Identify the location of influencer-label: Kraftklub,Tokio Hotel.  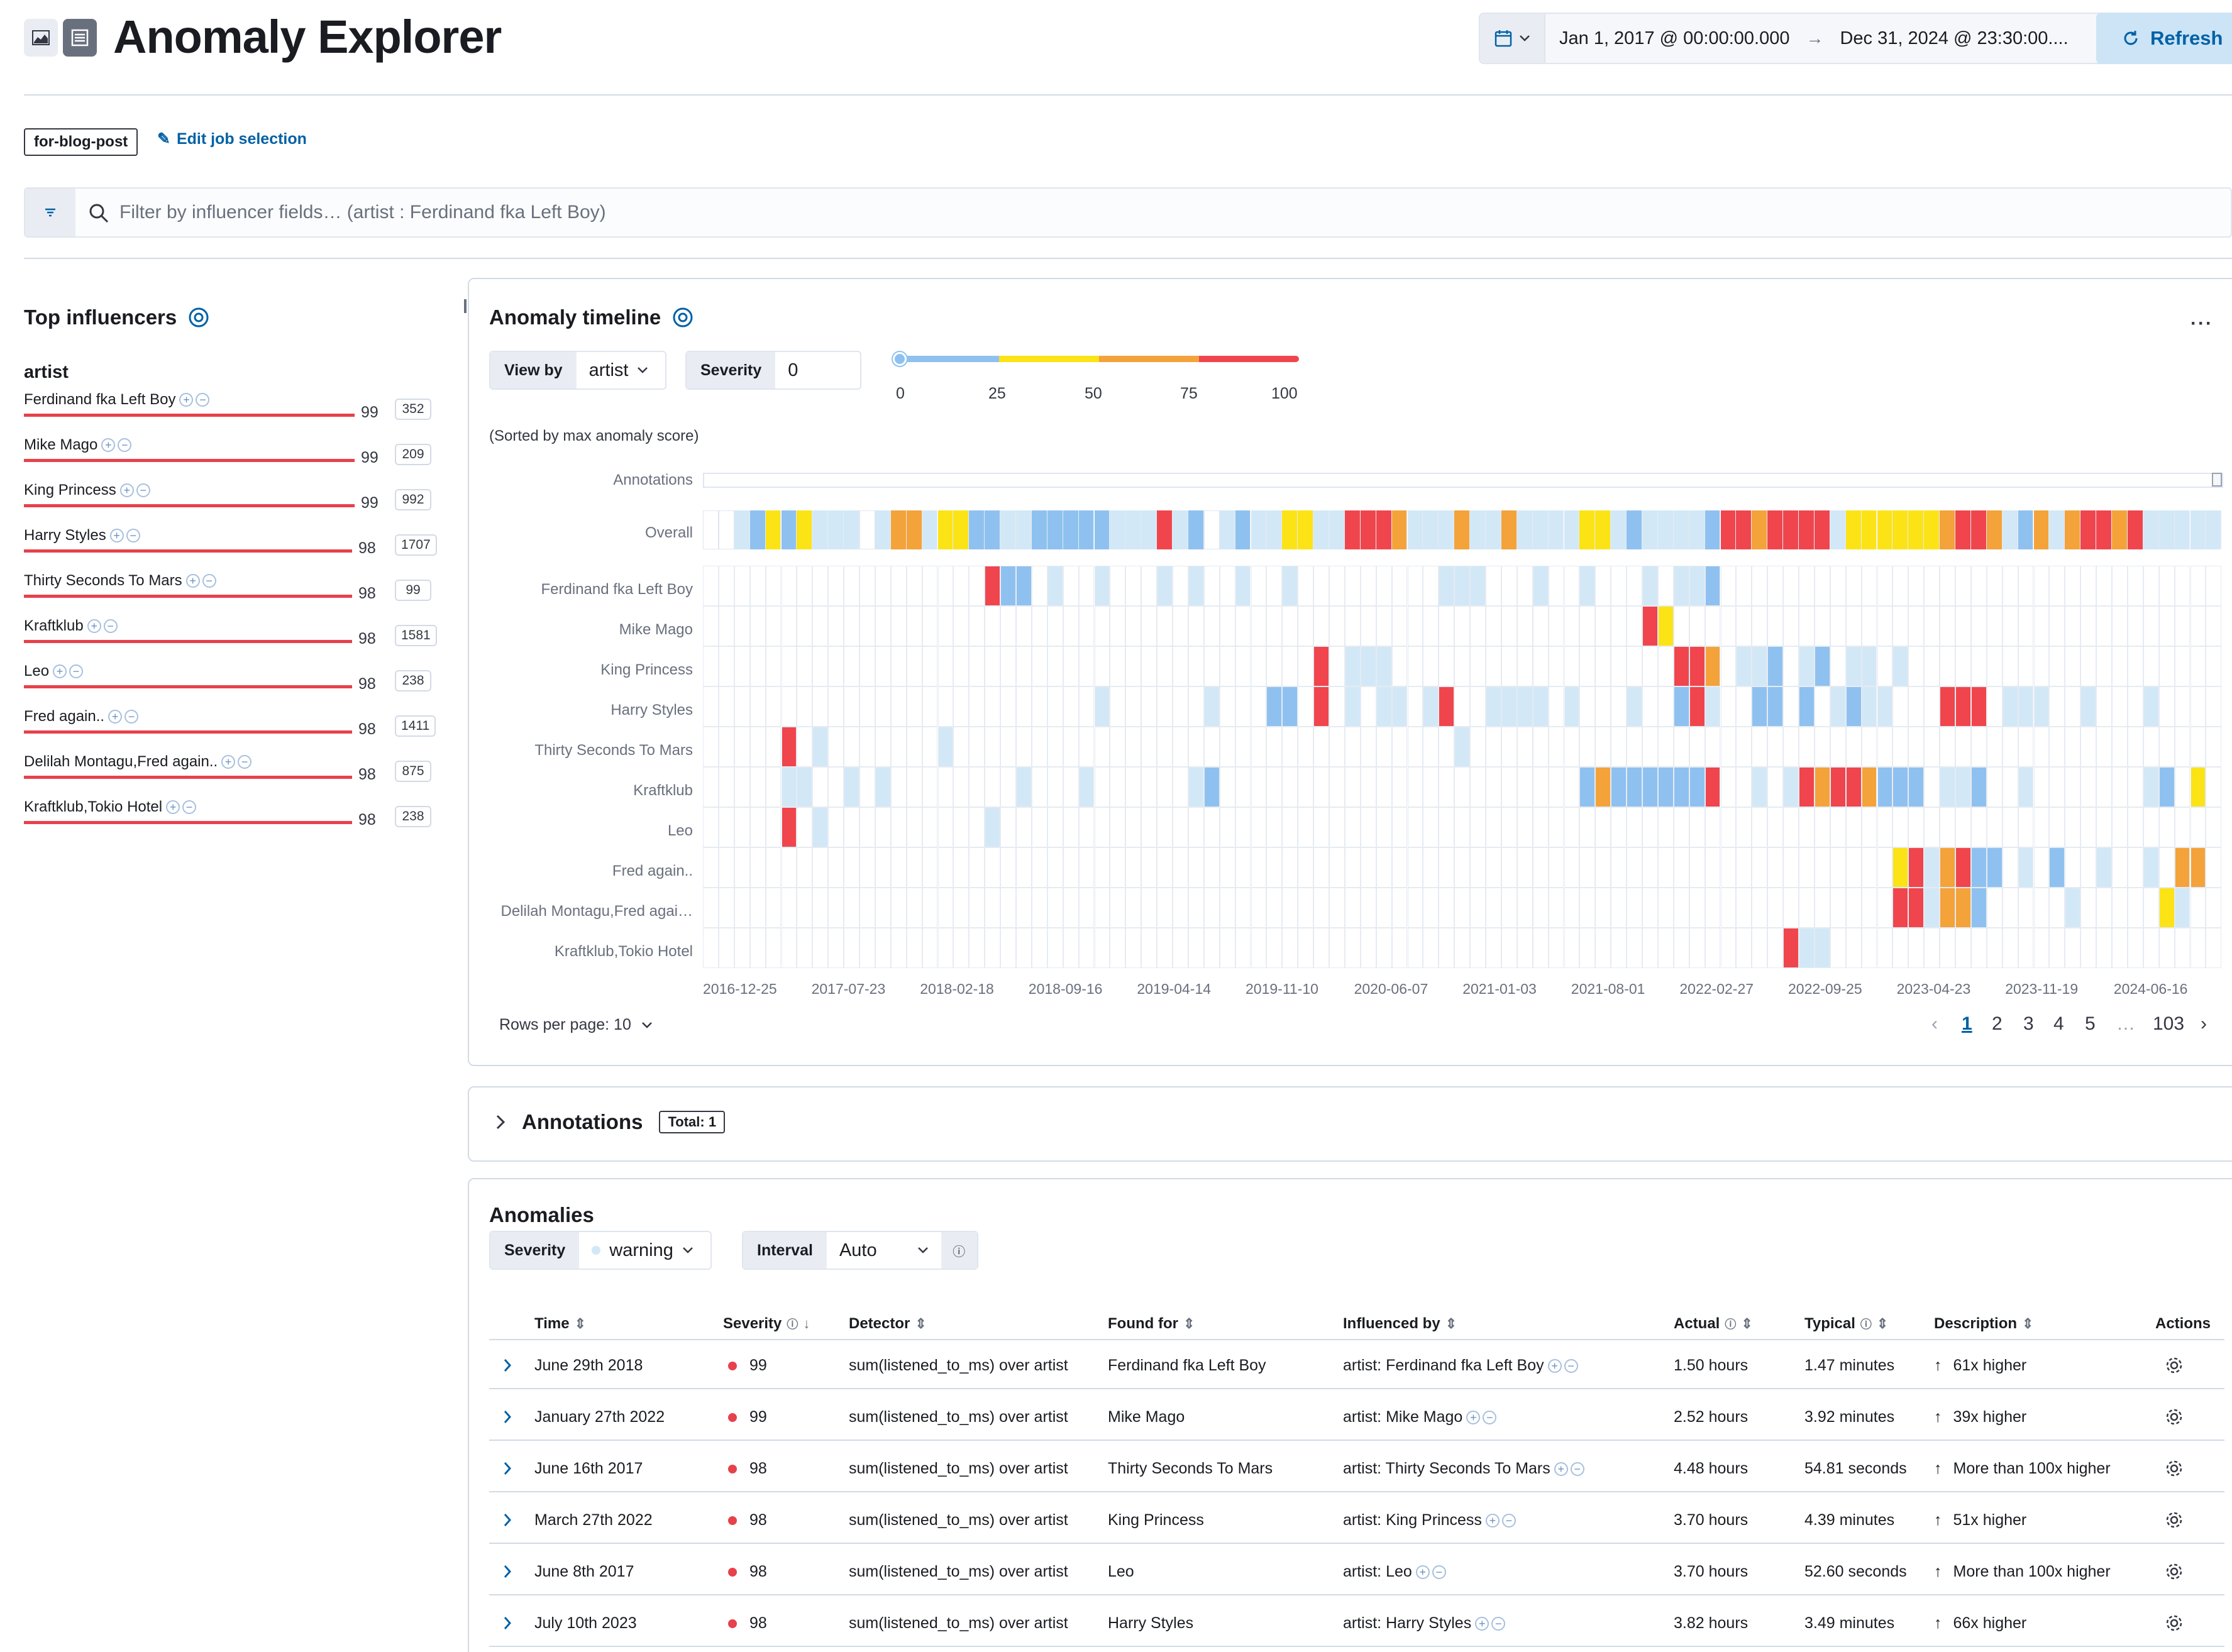
(93, 806).